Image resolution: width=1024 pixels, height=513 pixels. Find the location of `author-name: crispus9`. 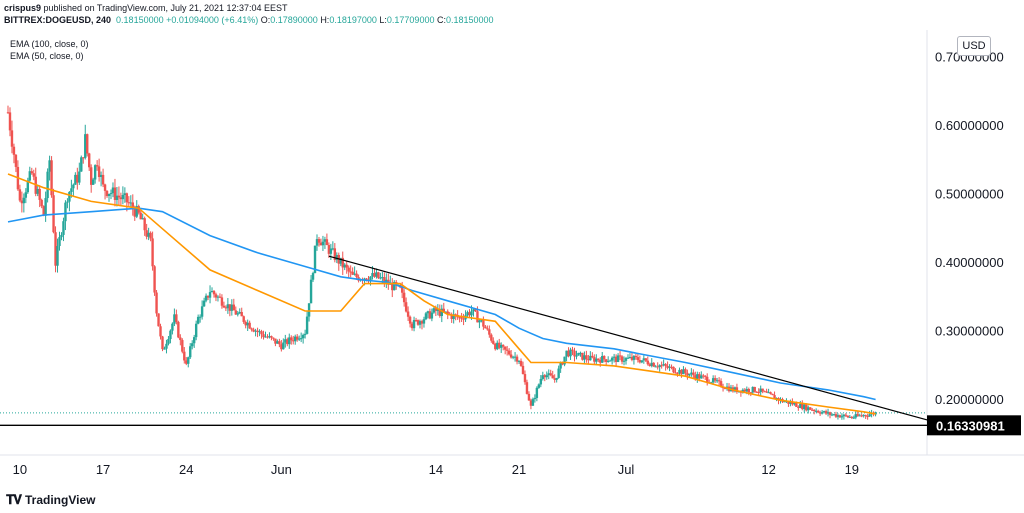

author-name: crispus9 is located at coordinates (23, 8).